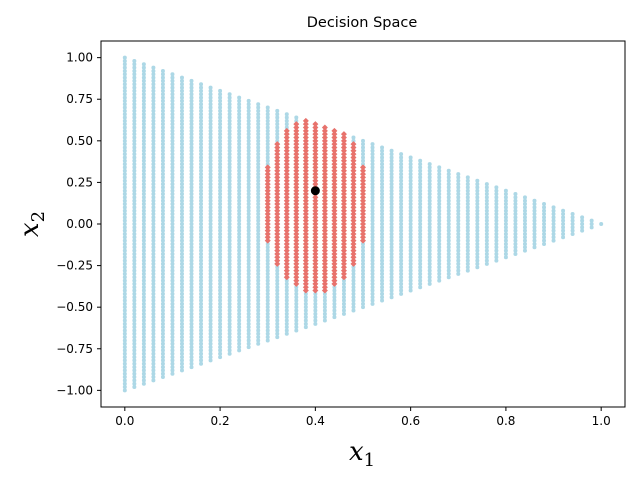 The height and width of the screenshot is (480, 640). I want to click on x-axis-label-base: x, so click(356, 452).